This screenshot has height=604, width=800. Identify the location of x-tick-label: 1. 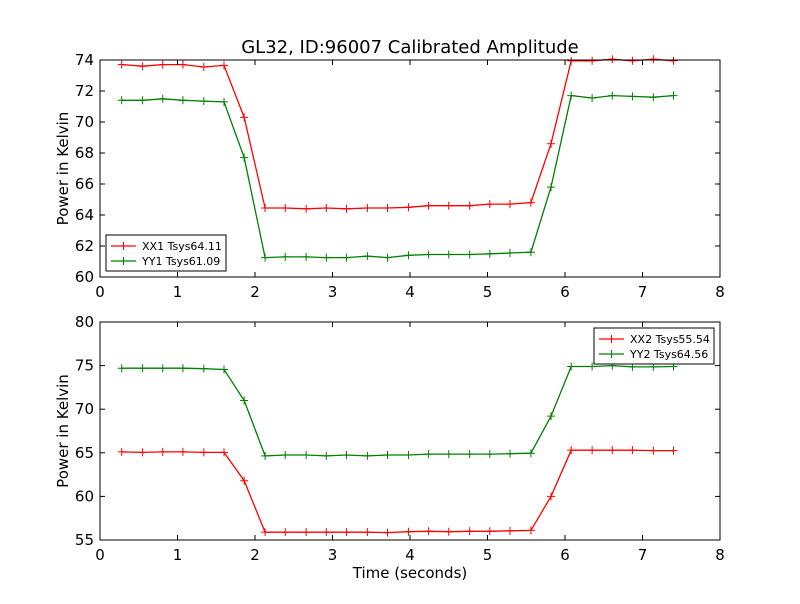
(178, 292).